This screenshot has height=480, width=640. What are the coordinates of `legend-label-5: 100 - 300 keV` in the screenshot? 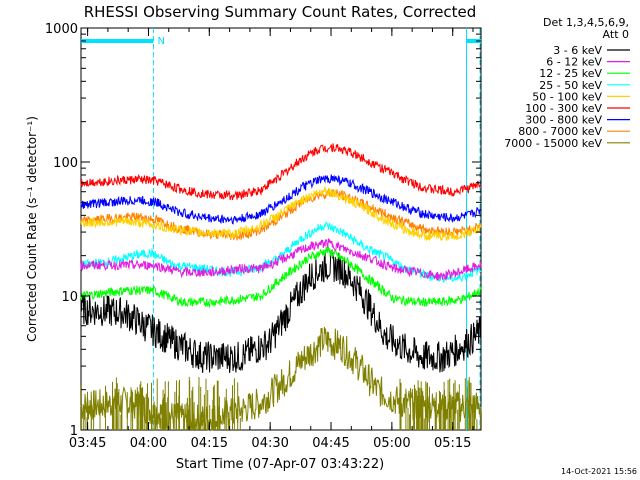 It's located at (563, 108).